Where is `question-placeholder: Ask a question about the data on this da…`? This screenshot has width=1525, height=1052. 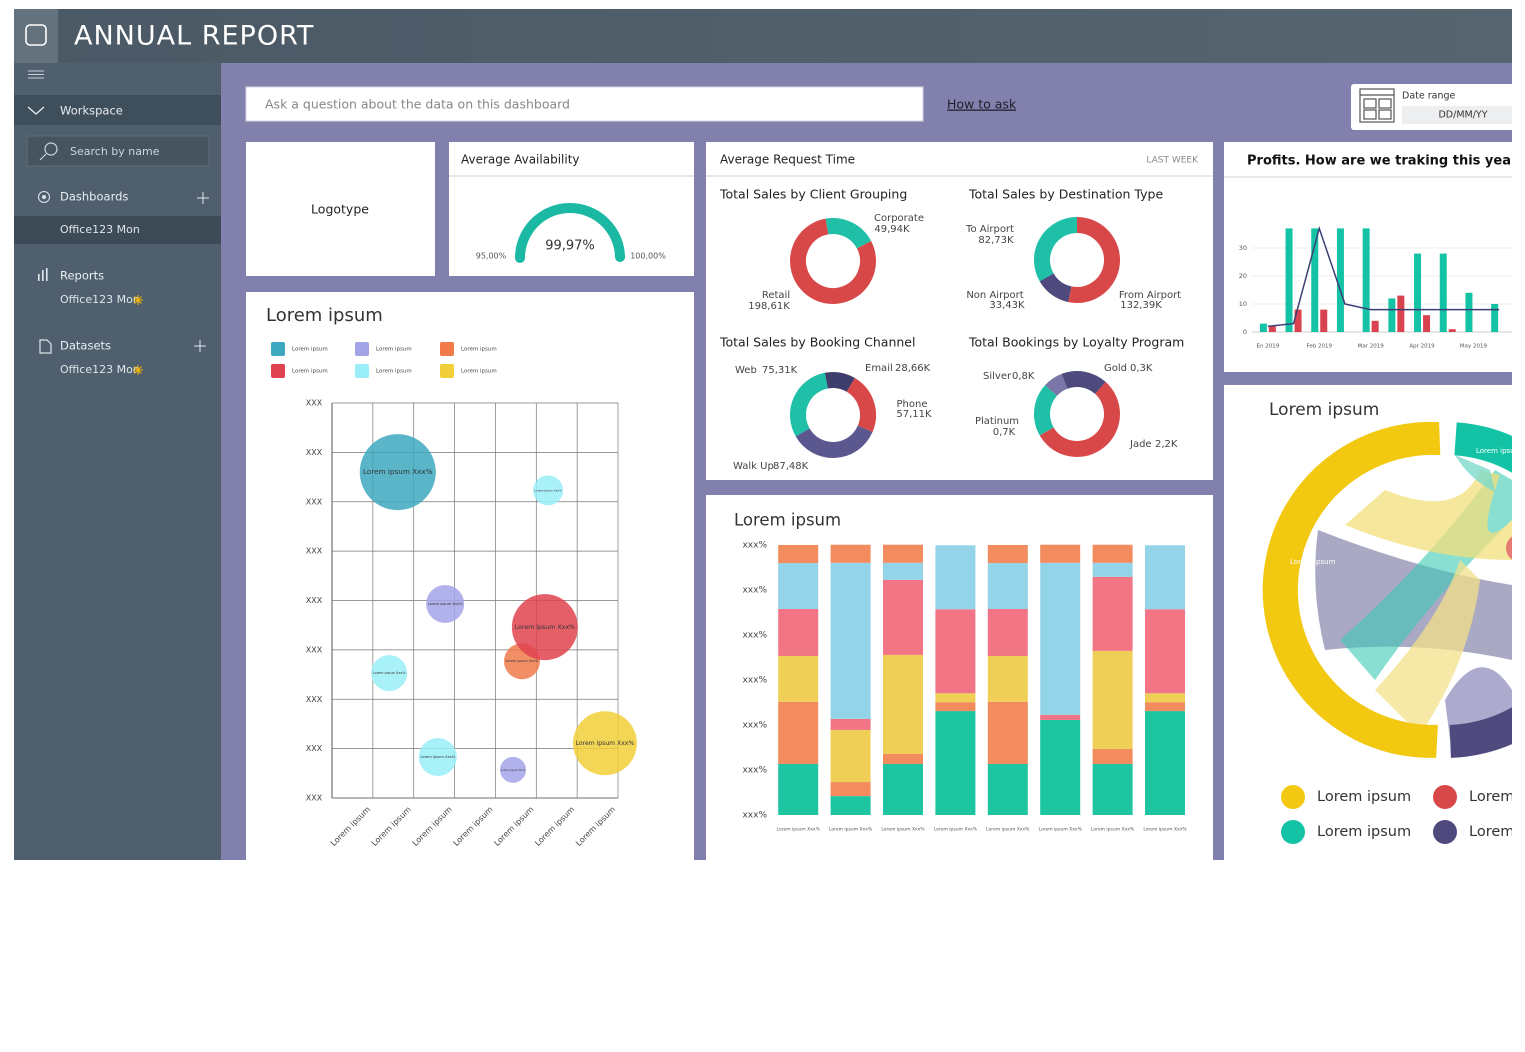
question-placeholder: Ask a question about the data on this da… is located at coordinates (417, 104).